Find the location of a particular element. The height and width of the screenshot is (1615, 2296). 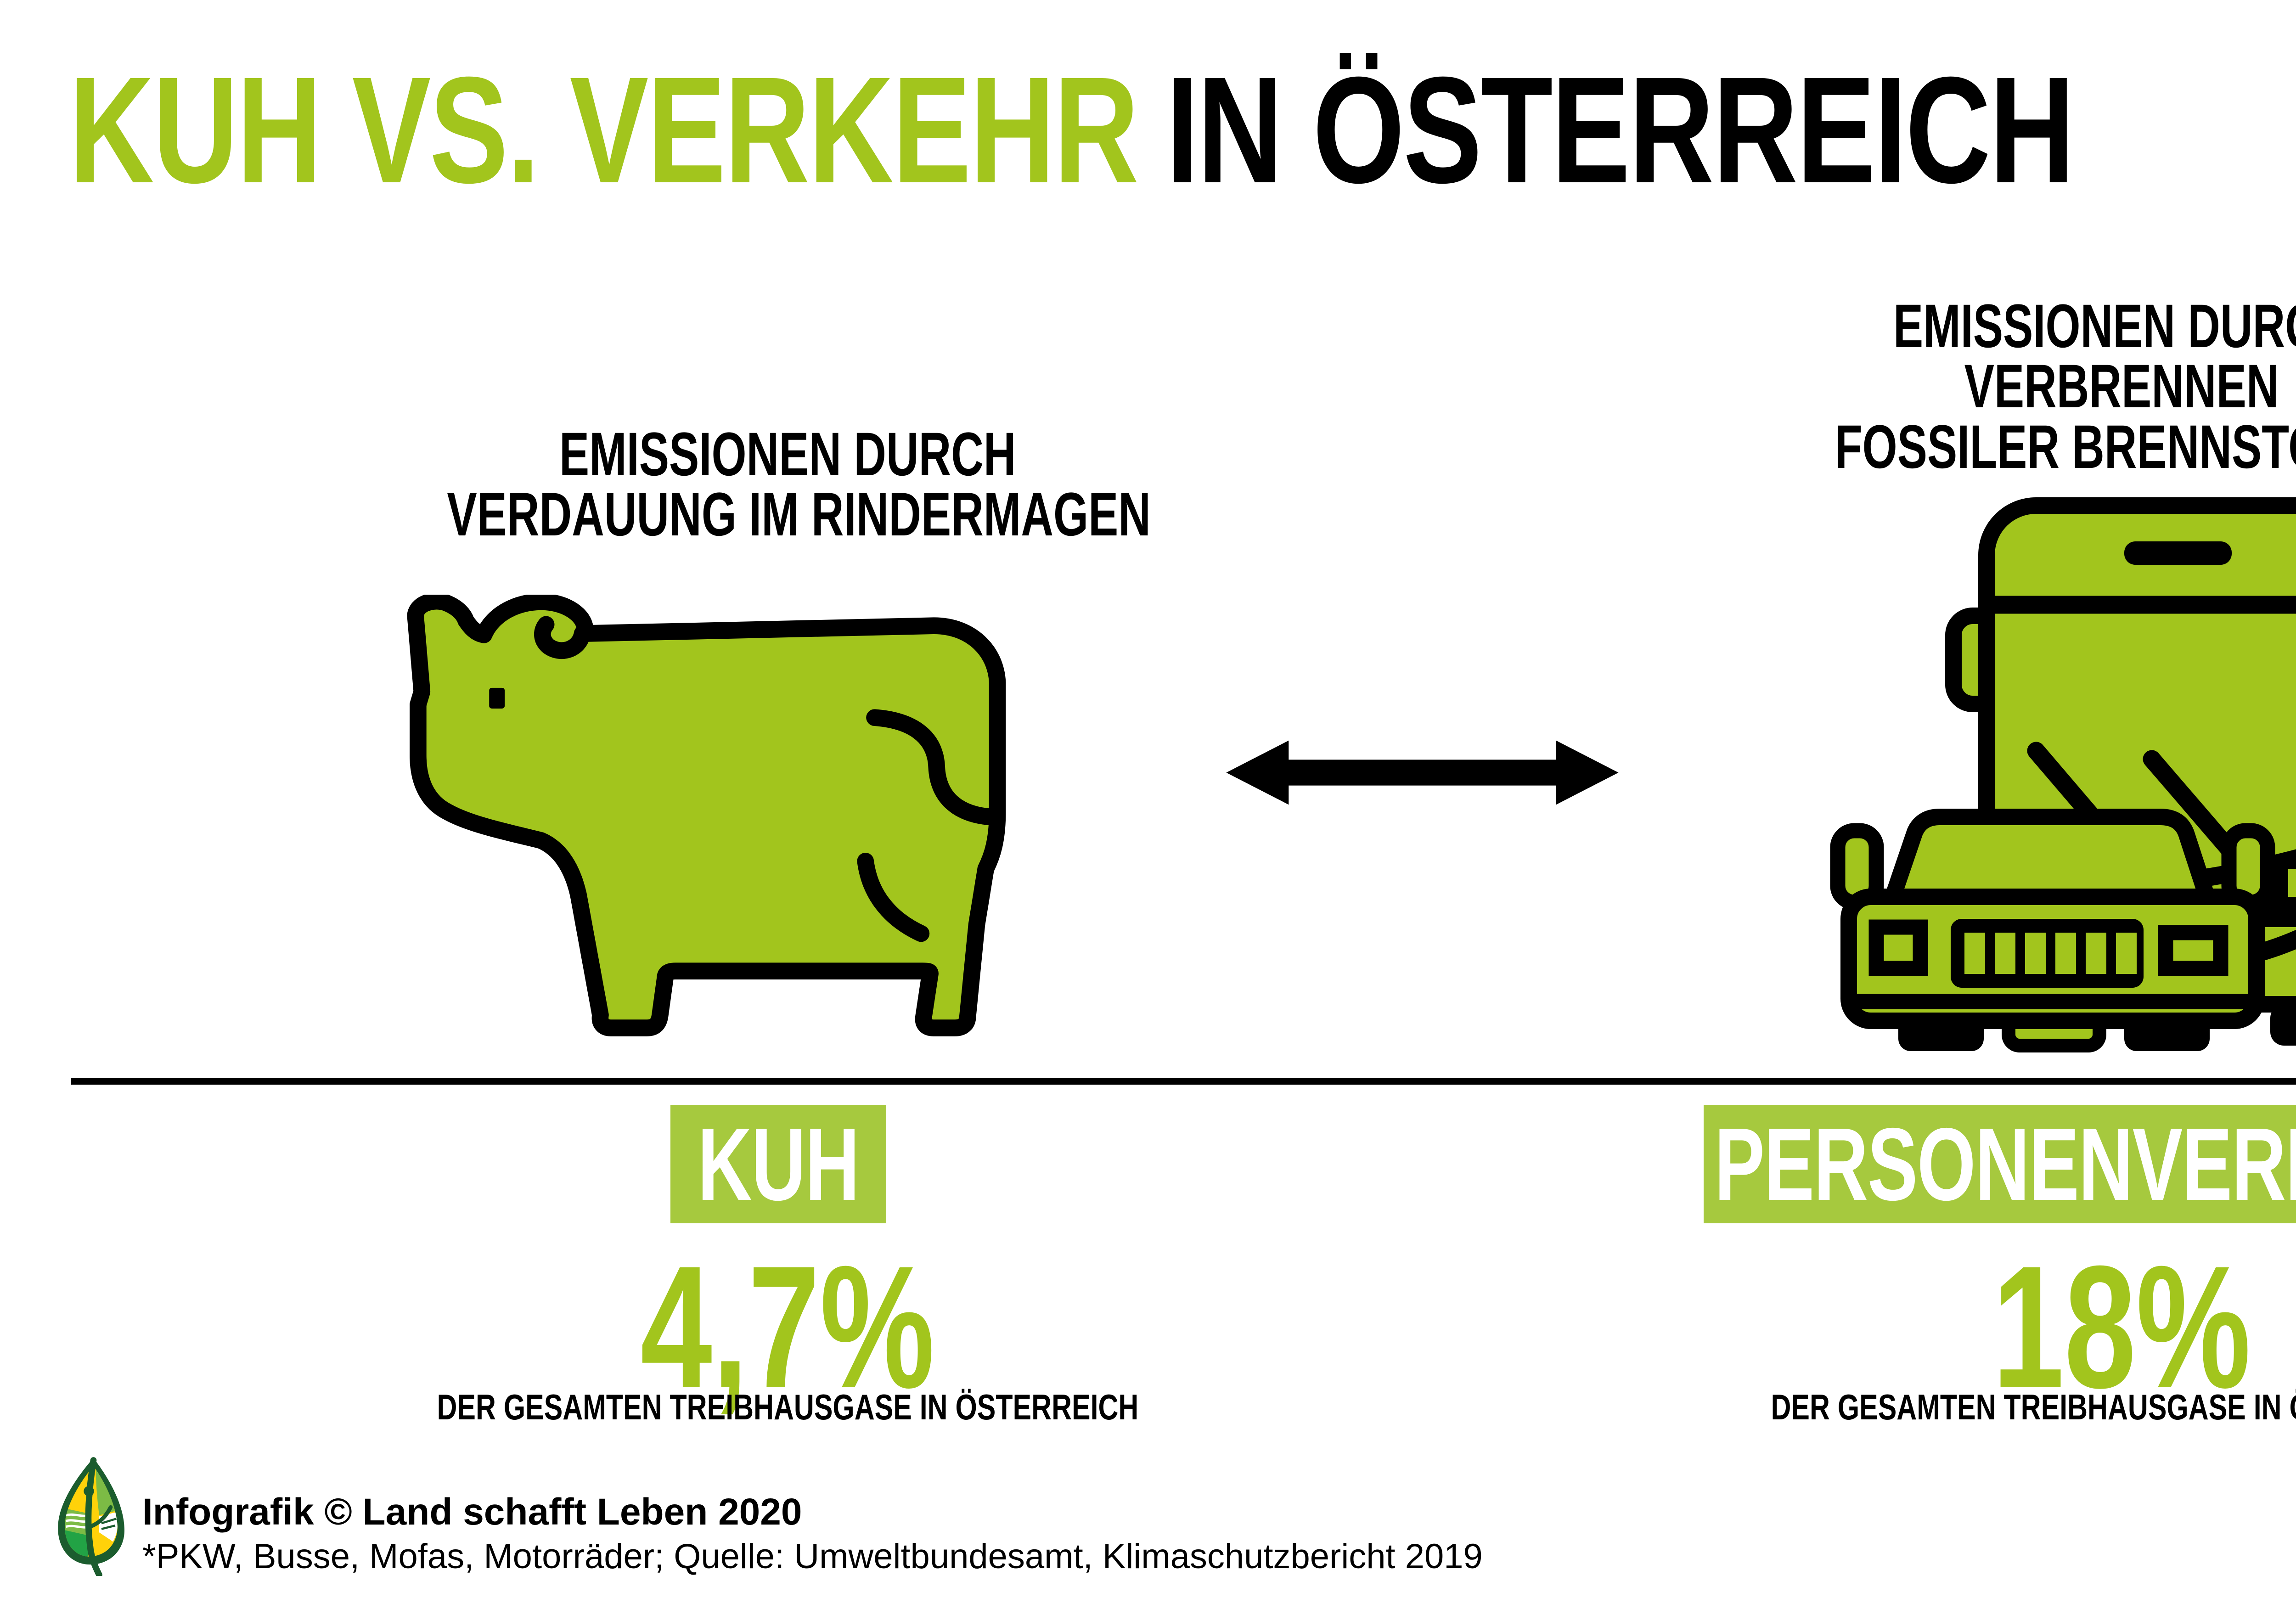

page-title: KUH VS. VERKEHR IN ÖSTERREICH is located at coordinates (1182, 130).